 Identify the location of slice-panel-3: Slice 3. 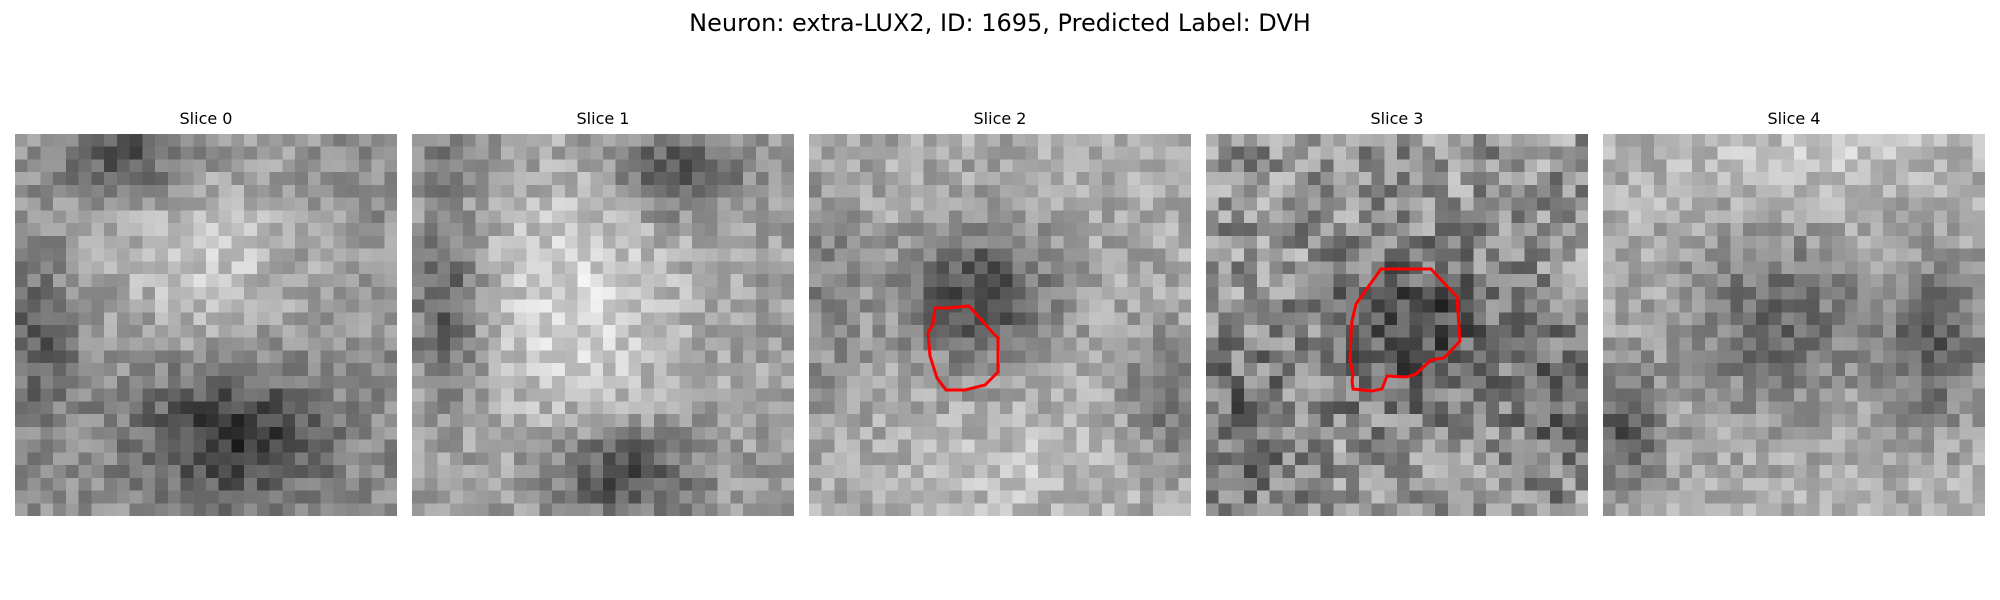
(1397, 312).